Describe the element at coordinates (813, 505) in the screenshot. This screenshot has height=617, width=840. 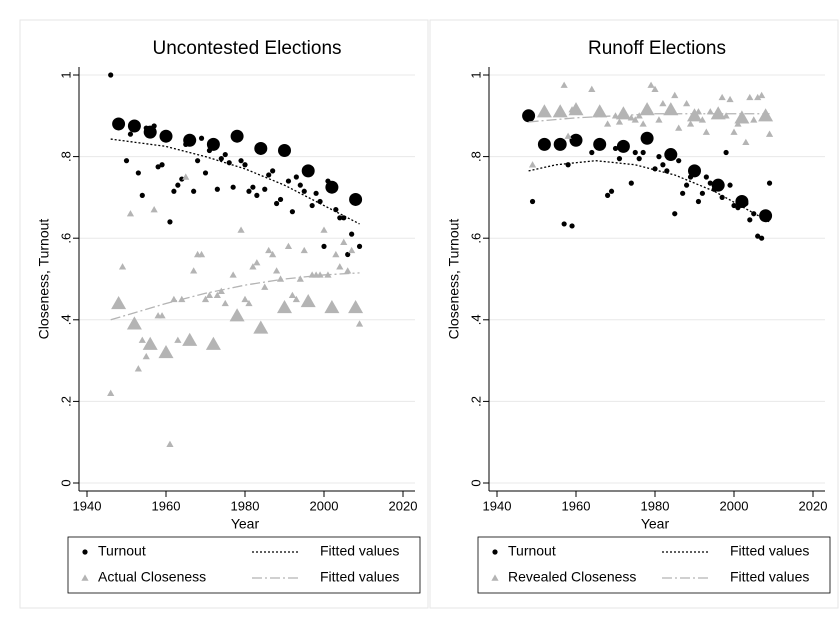
I see `x-tick-label: 2020` at that location.